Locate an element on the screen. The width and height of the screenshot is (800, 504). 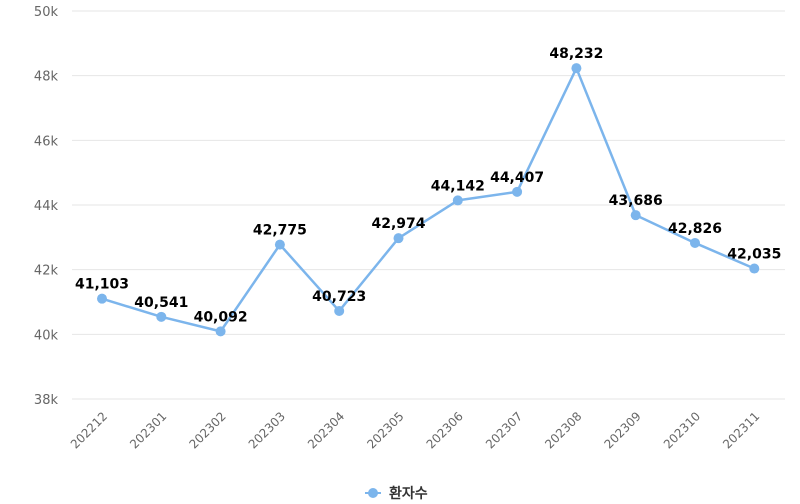
y-tick-label: 50k is located at coordinates (46, 12).